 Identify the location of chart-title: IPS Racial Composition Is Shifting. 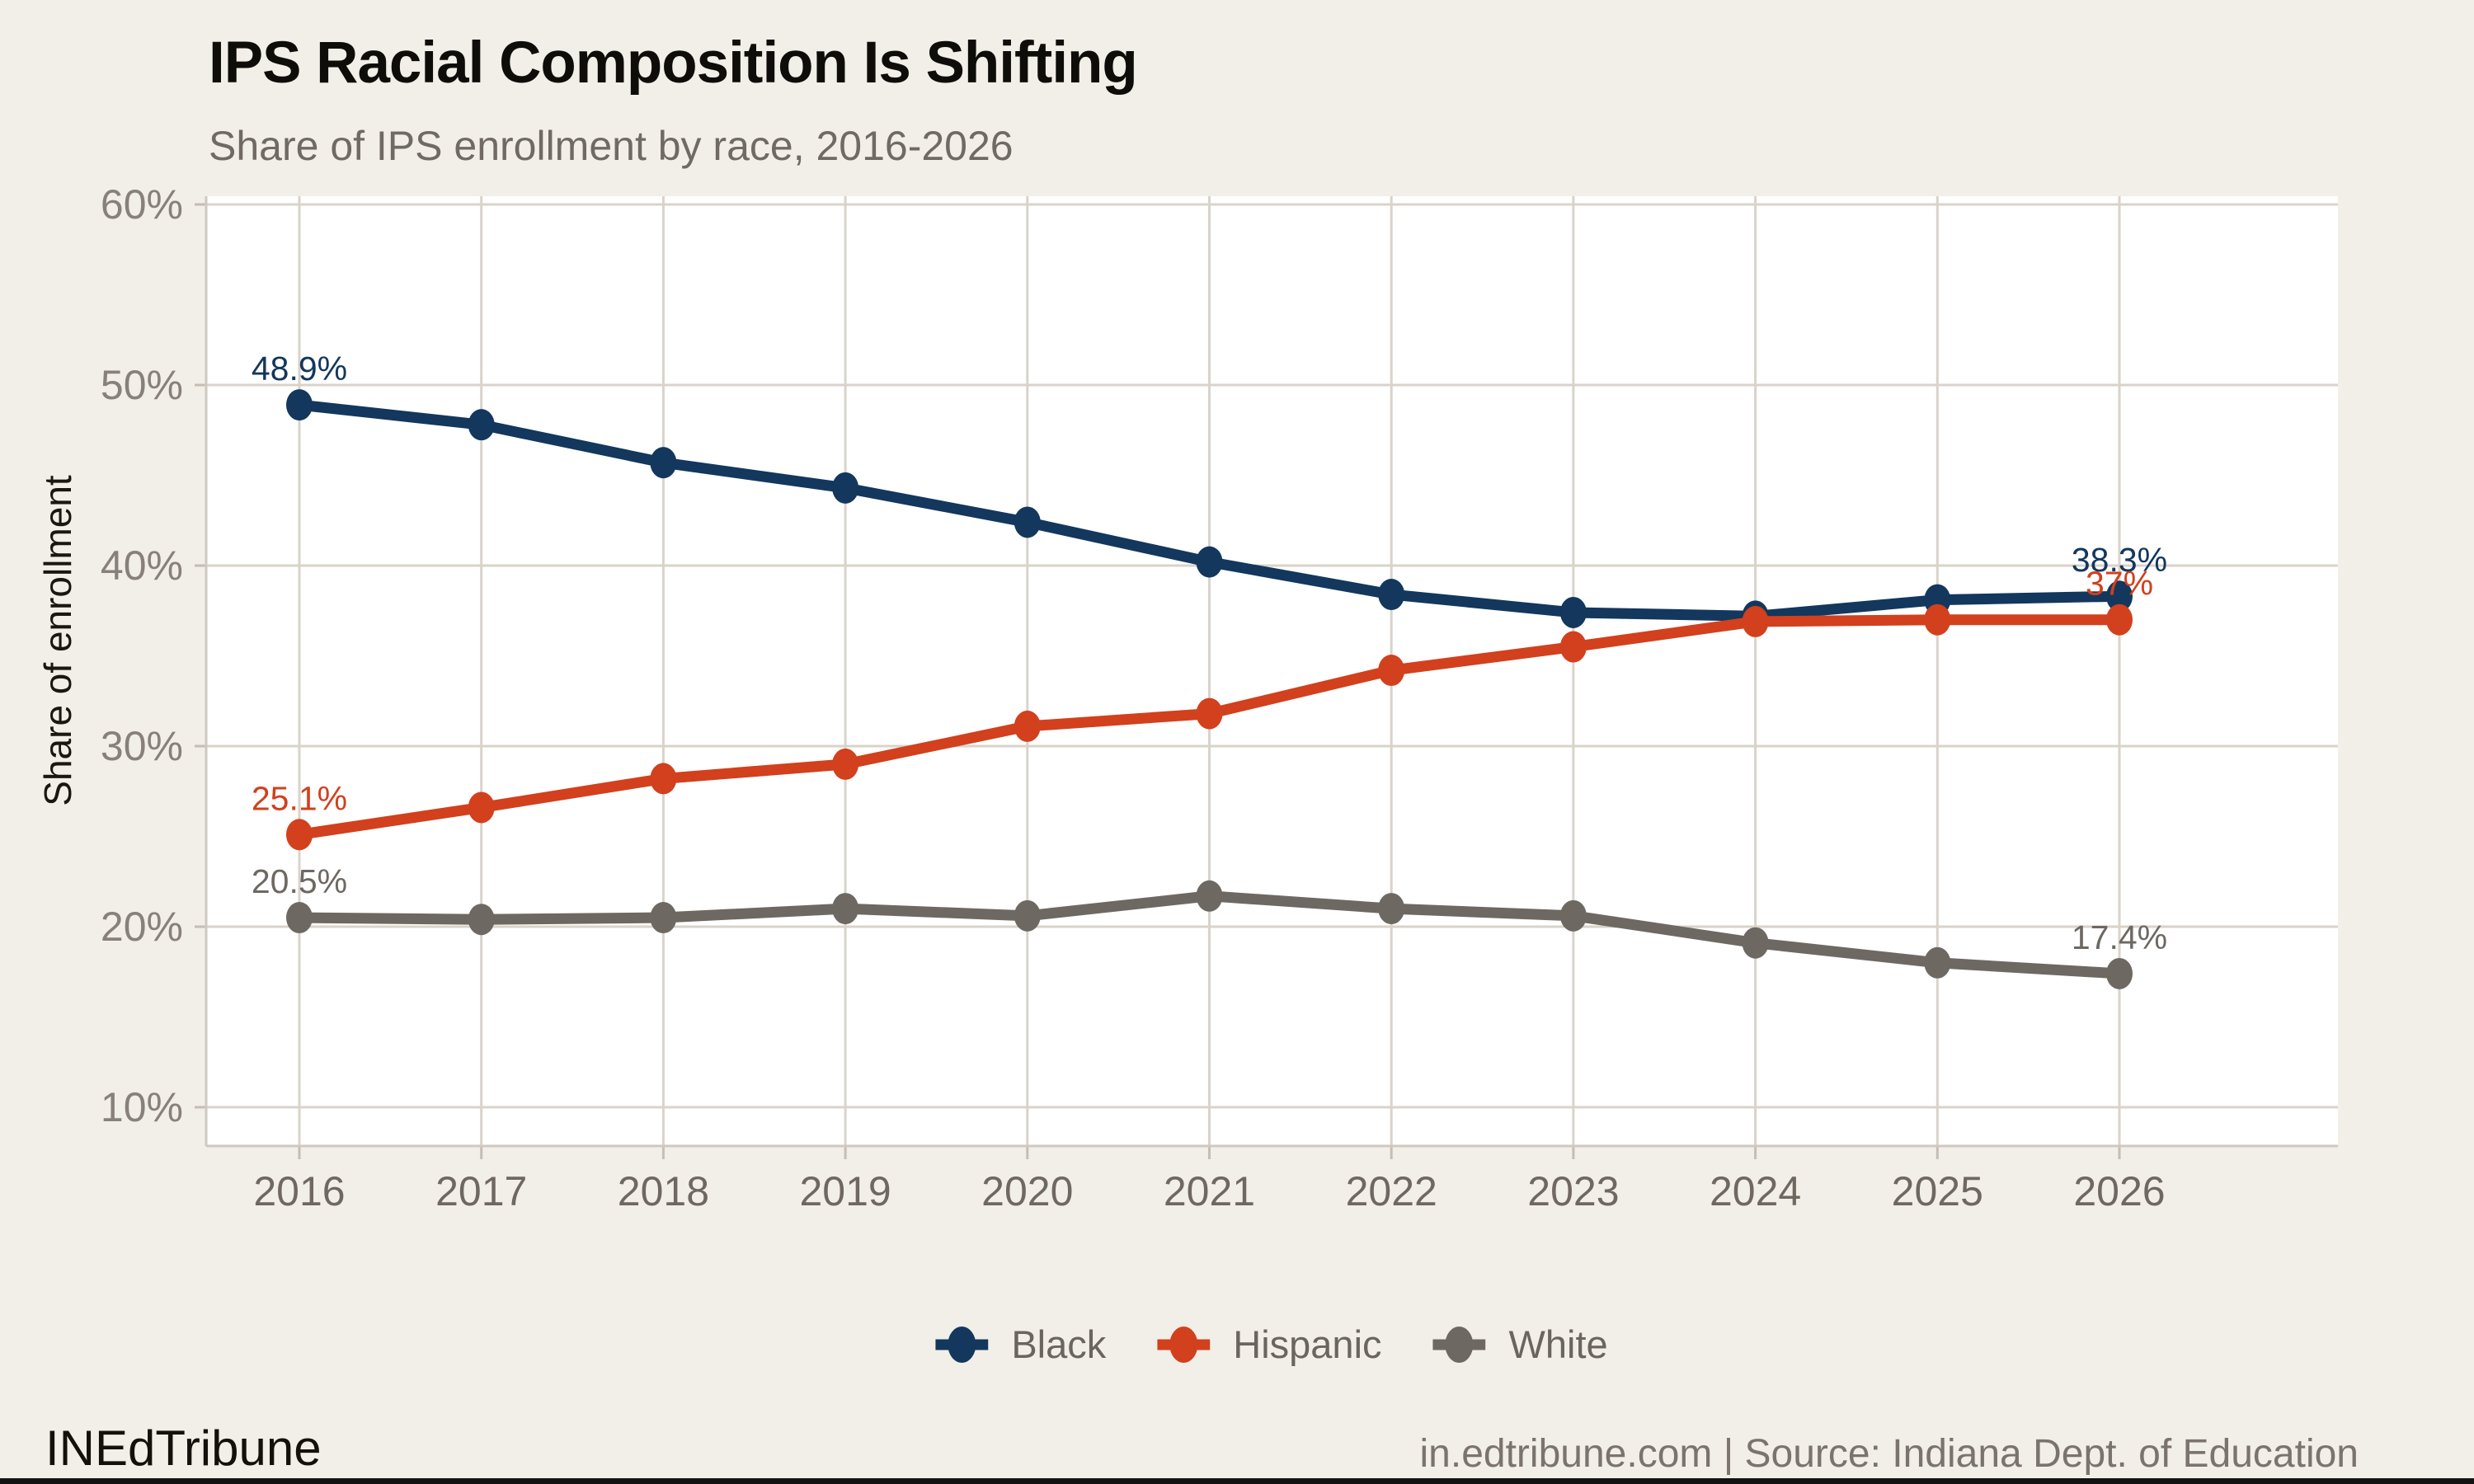
(673, 63).